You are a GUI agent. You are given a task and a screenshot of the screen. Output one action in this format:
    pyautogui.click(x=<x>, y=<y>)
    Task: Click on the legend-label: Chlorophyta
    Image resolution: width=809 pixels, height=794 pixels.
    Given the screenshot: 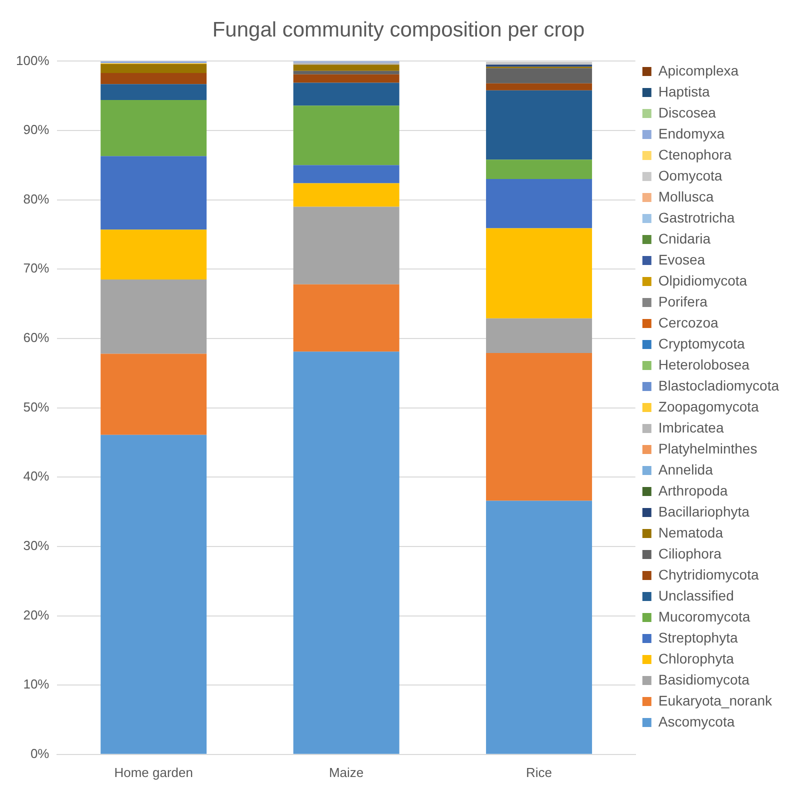 What is the action you would take?
    pyautogui.click(x=696, y=658)
    